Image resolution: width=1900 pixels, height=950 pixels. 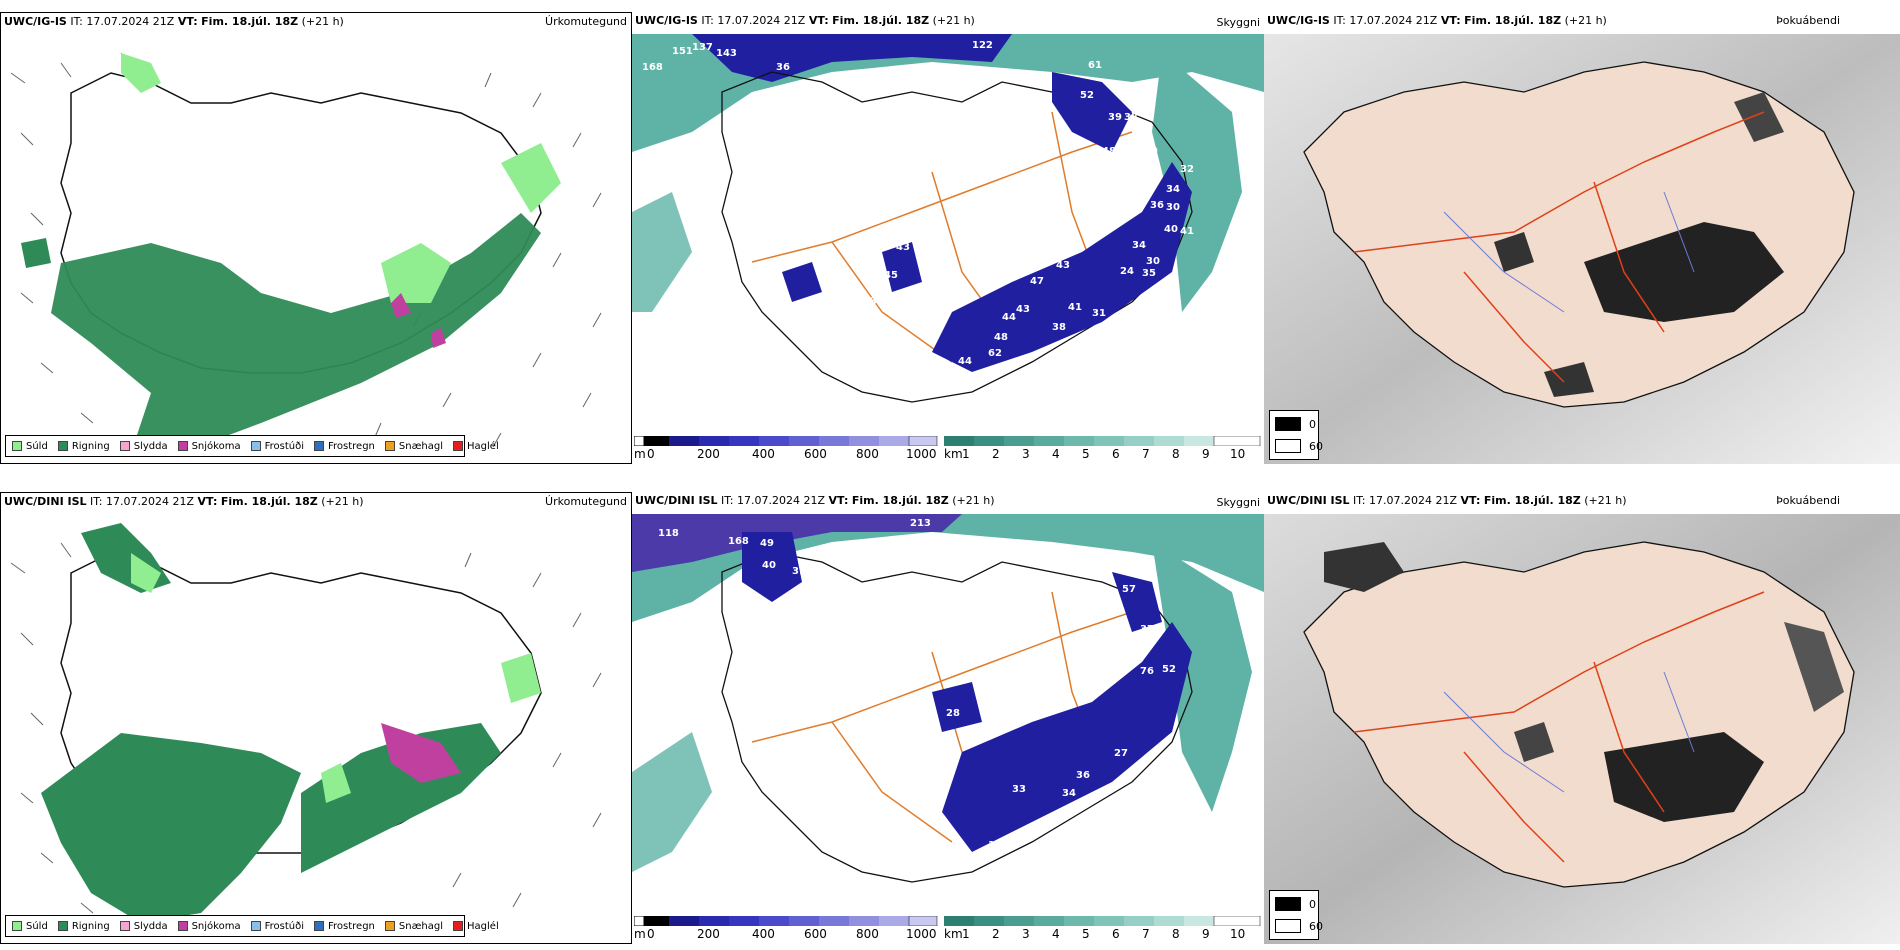 I want to click on vis-label: 33, so click(x=1019, y=789).